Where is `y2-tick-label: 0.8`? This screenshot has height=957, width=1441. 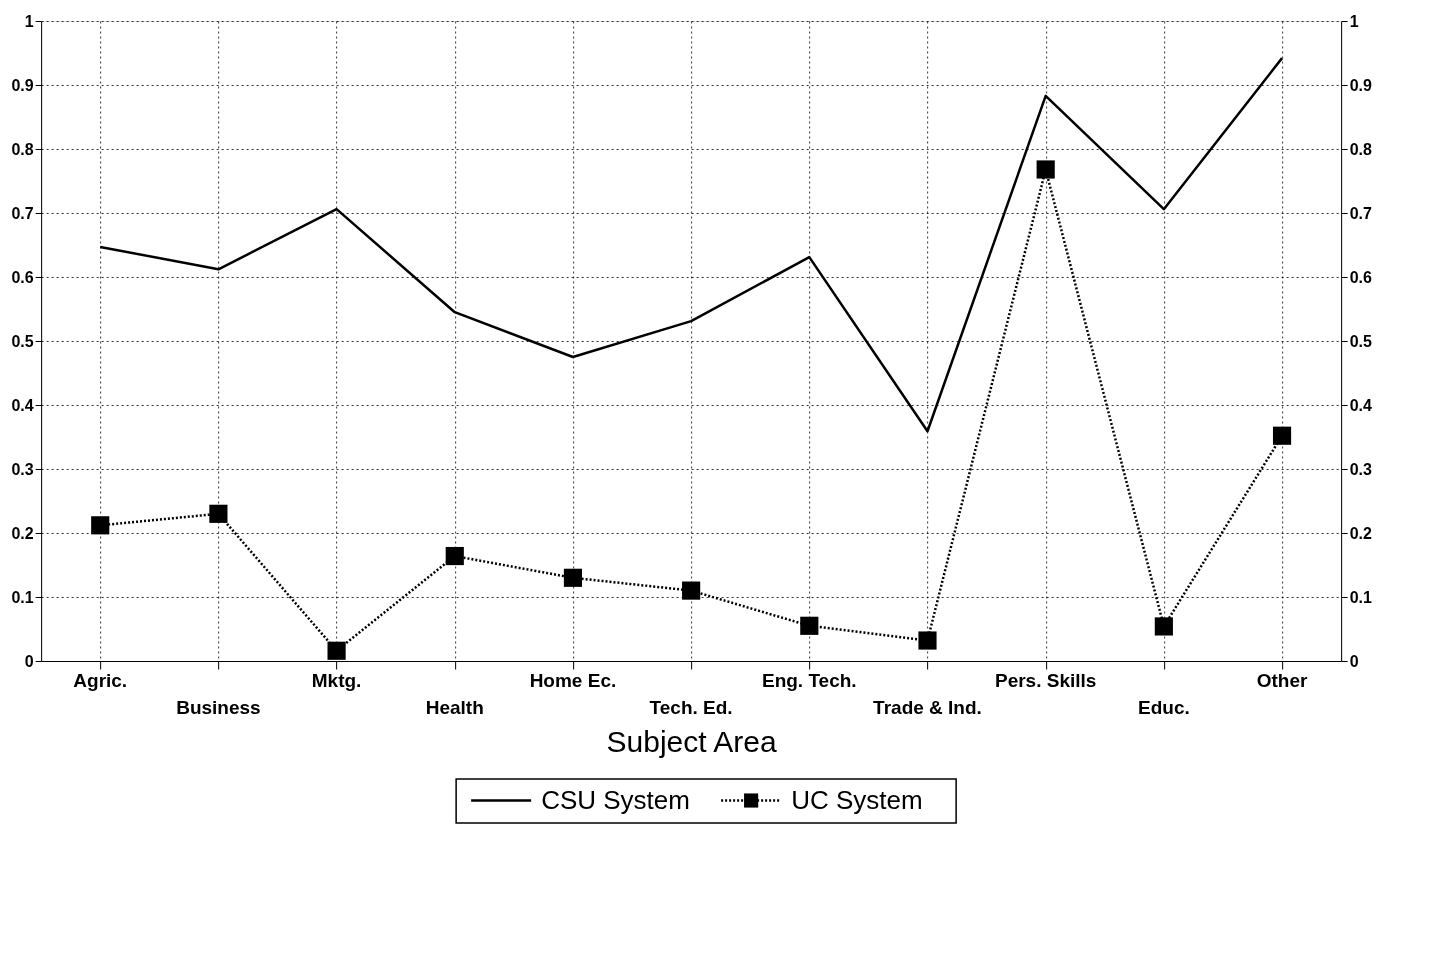 y2-tick-label: 0.8 is located at coordinates (1360, 149).